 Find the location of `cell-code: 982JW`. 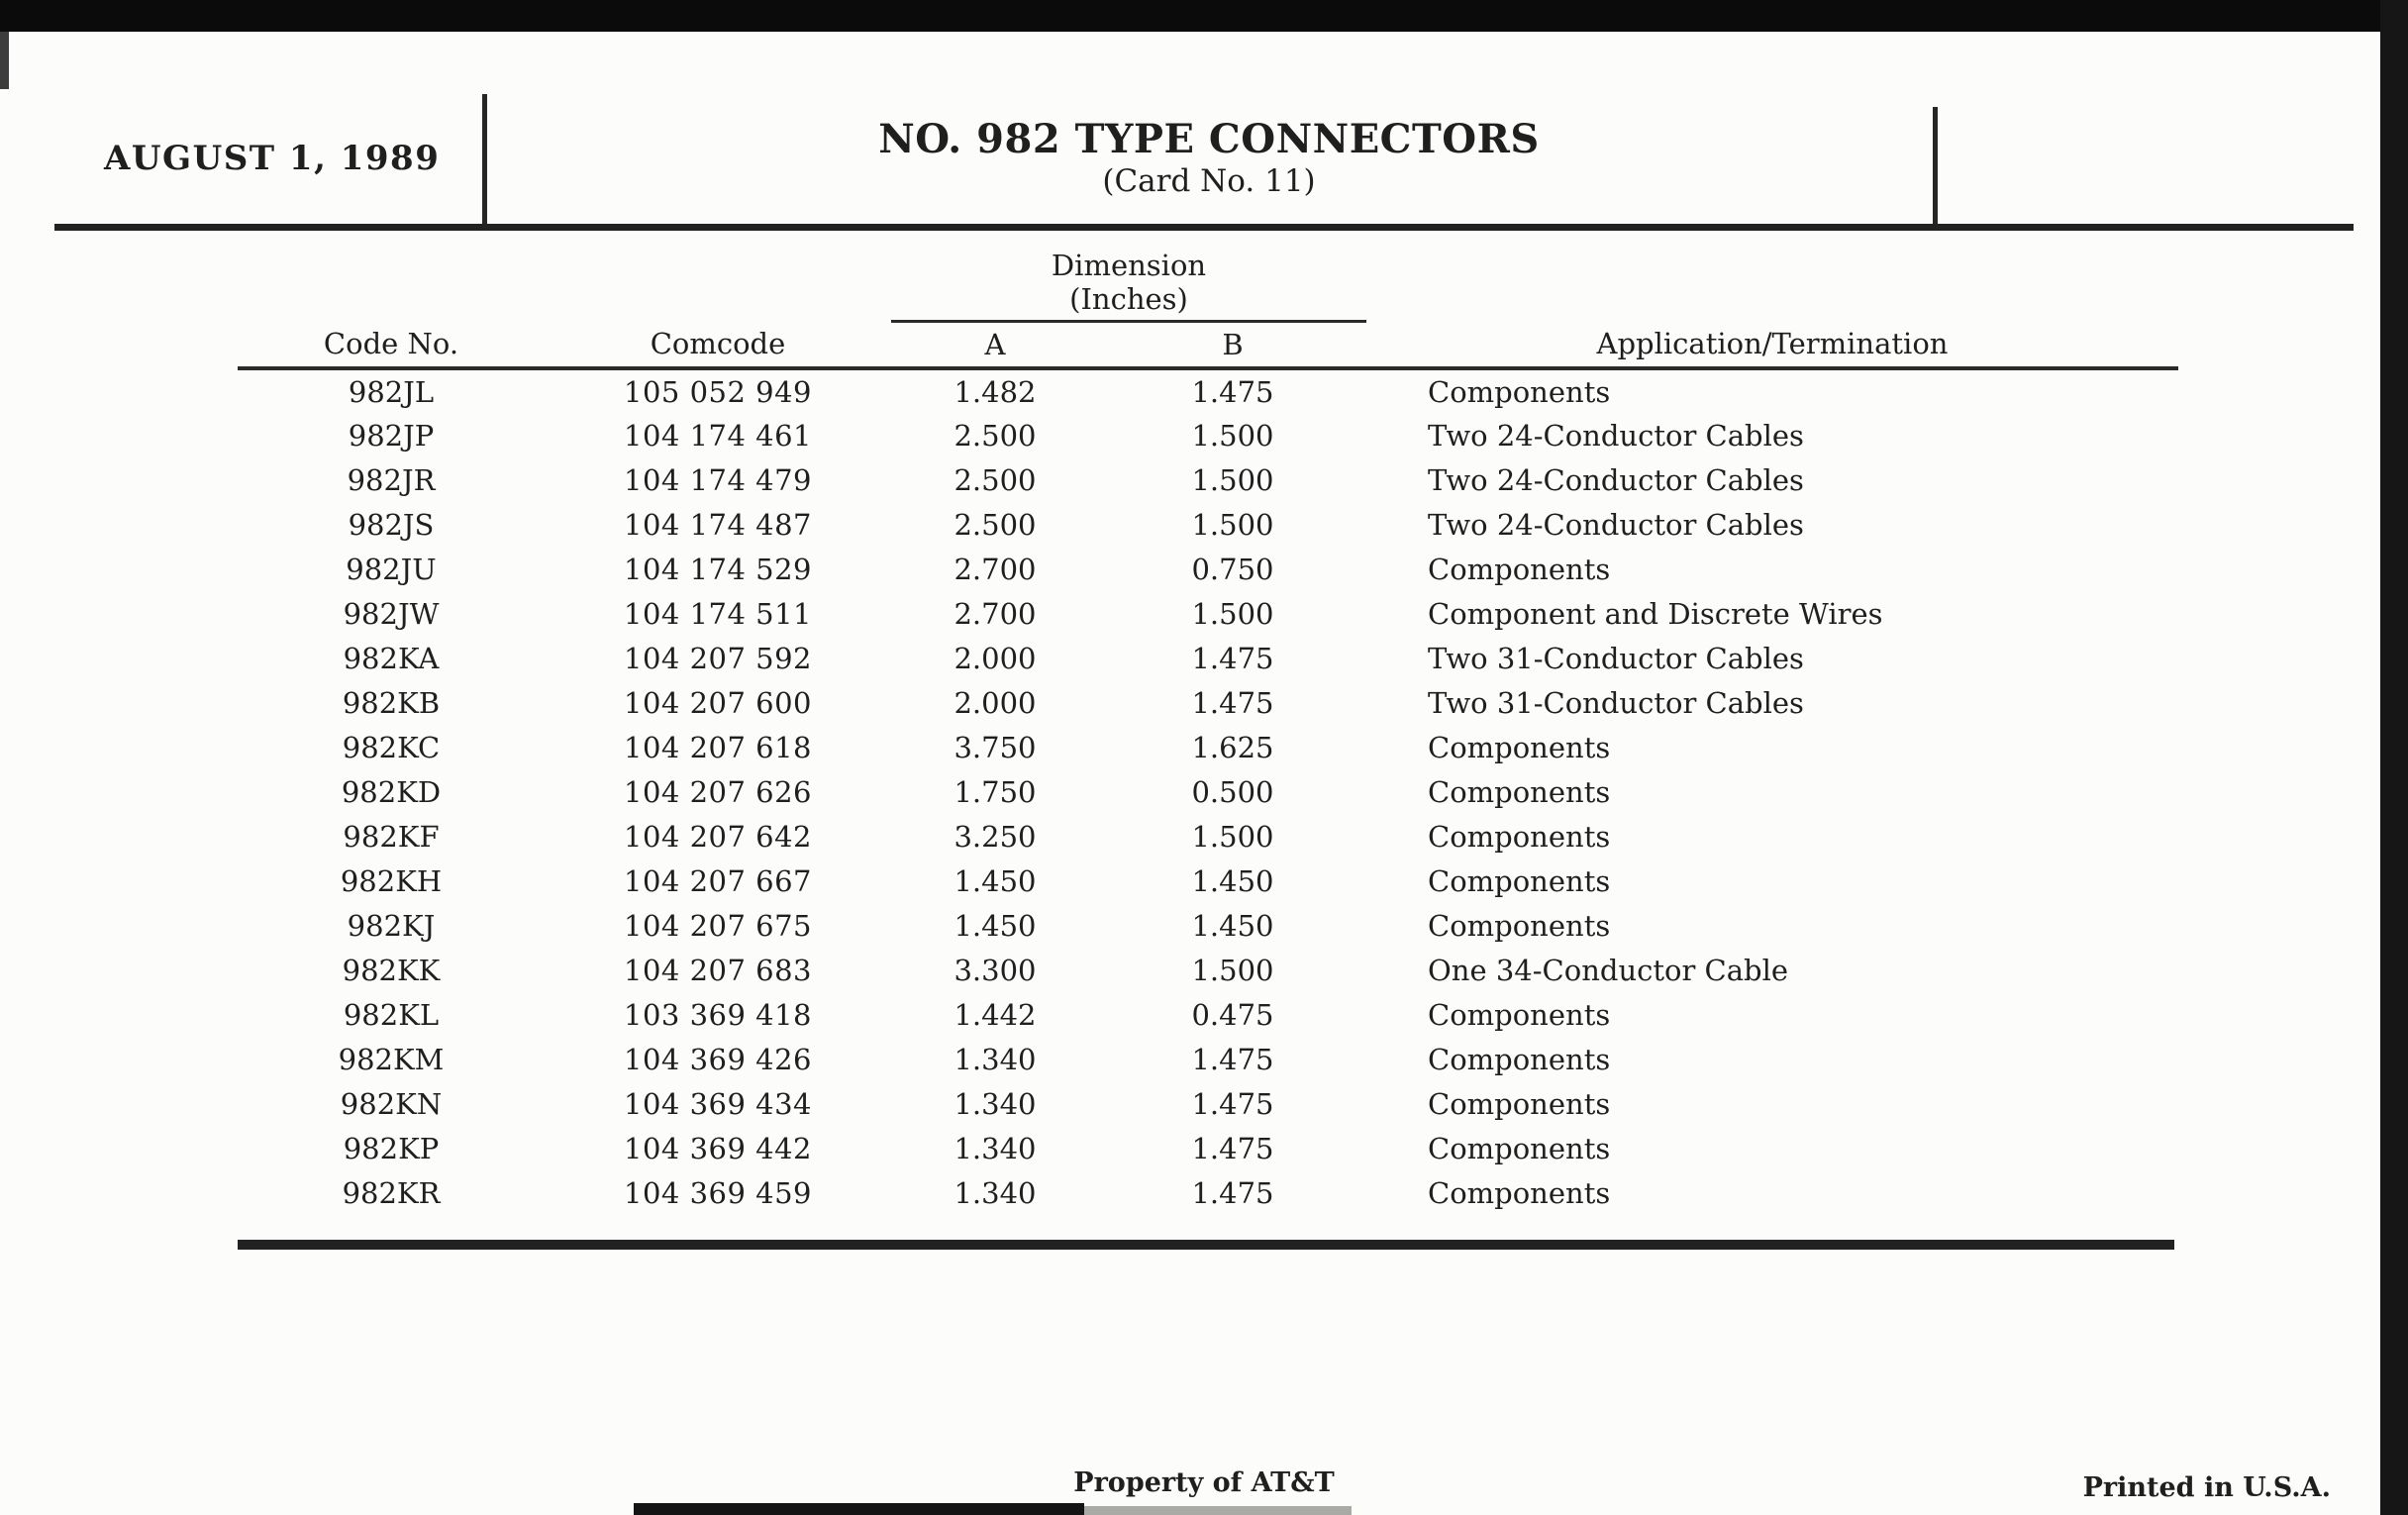

cell-code: 982JW is located at coordinates (391, 613).